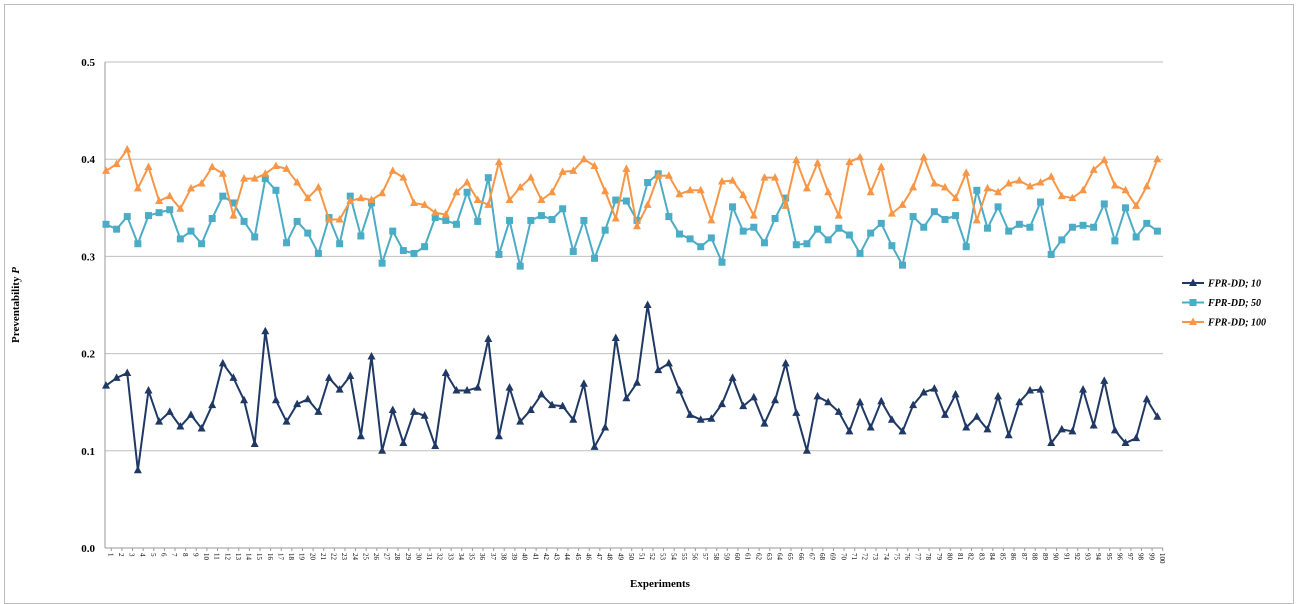 This screenshot has width=1297, height=604. Describe the element at coordinates (142, 555) in the screenshot. I see `x-tick-label: 4` at that location.